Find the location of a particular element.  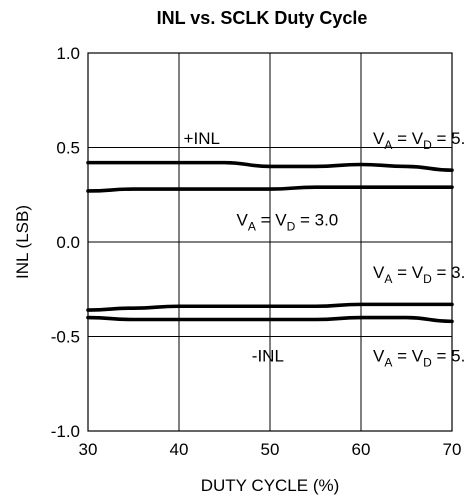

annotation-va5-top: VA = VD = 5.0 is located at coordinates (418, 140).